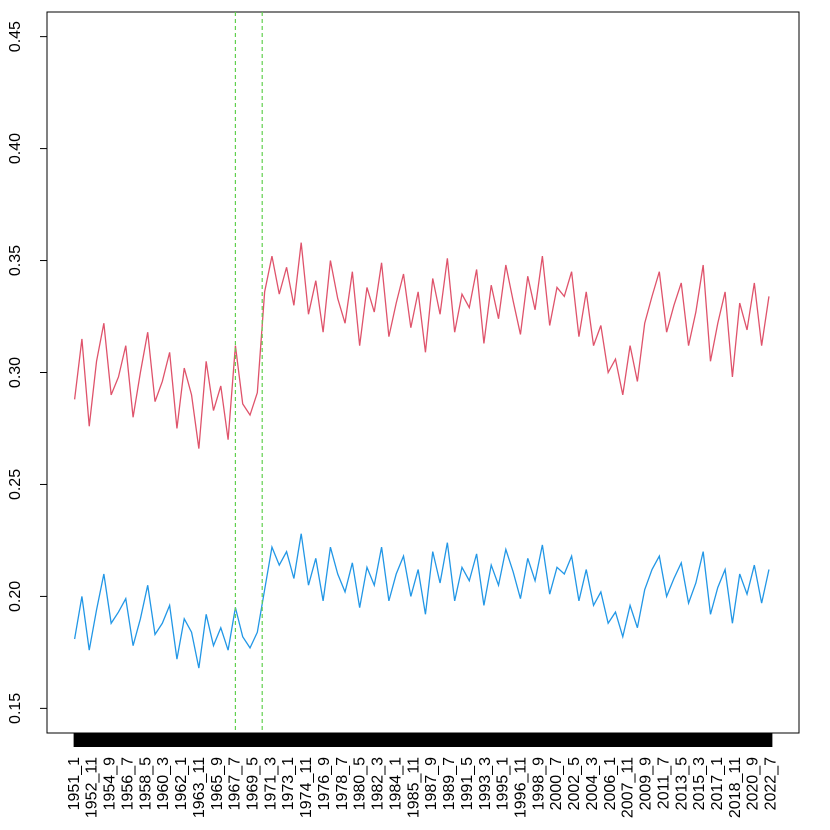 This screenshot has width=830, height=830. Describe the element at coordinates (717, 783) in the screenshot. I see `x-tick-label: 2017_1` at that location.